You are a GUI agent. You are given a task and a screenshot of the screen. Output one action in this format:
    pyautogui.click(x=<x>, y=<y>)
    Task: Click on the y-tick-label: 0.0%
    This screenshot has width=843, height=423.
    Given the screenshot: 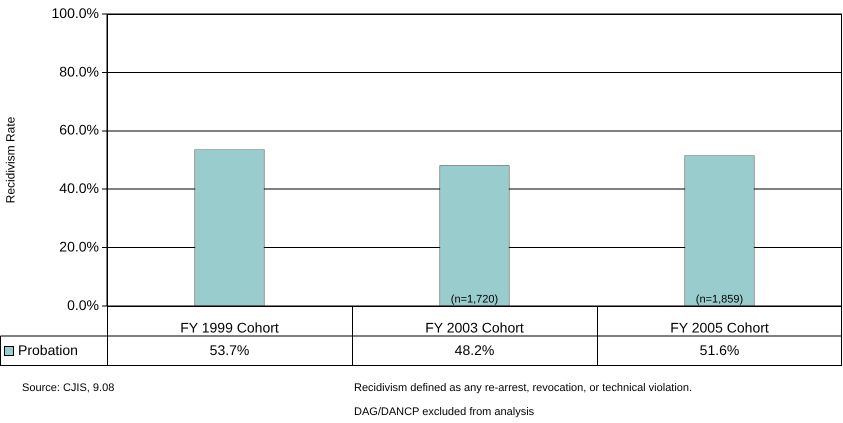 What is the action you would take?
    pyautogui.click(x=83, y=304)
    